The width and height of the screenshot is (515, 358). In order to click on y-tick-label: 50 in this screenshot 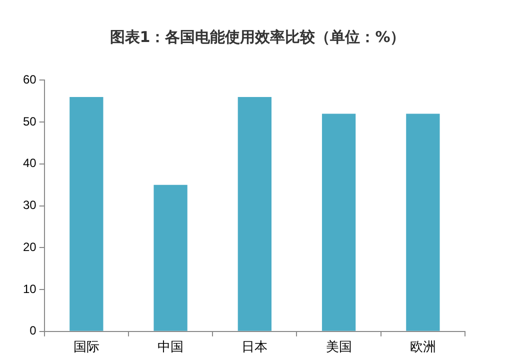, I will do `click(29, 121)`.